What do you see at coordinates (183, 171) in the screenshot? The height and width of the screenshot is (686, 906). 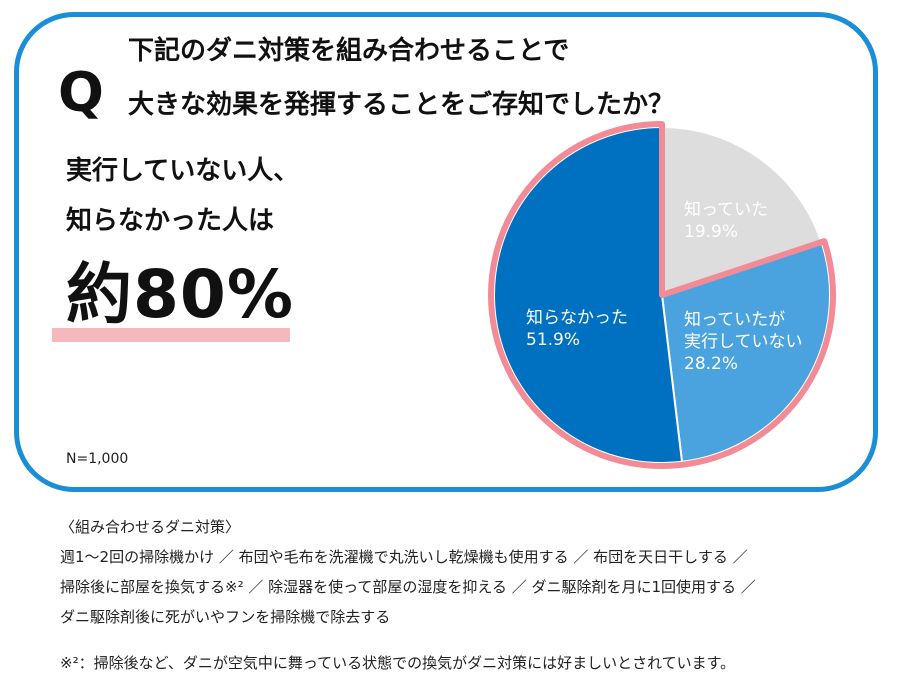 I see `headline-line-1: 実行していない人、` at bounding box center [183, 171].